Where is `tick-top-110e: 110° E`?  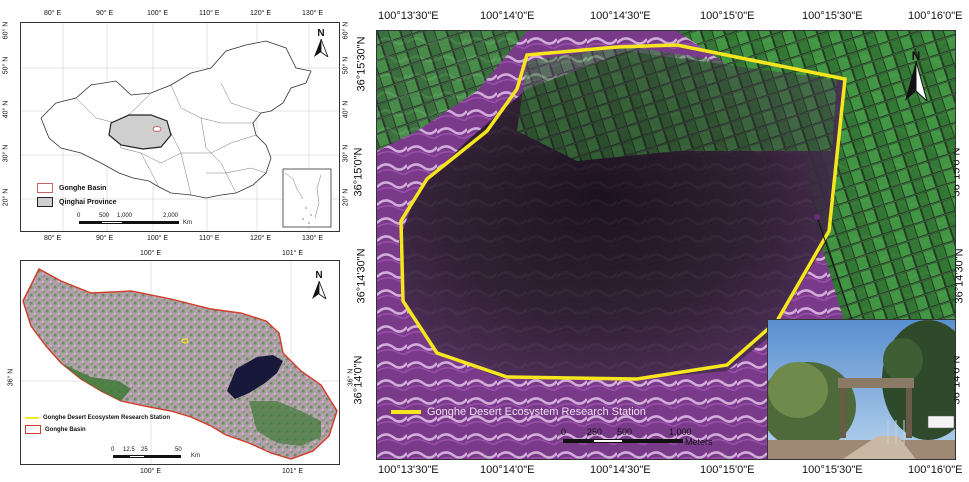
tick-top-110e: 110° E is located at coordinates (209, 13).